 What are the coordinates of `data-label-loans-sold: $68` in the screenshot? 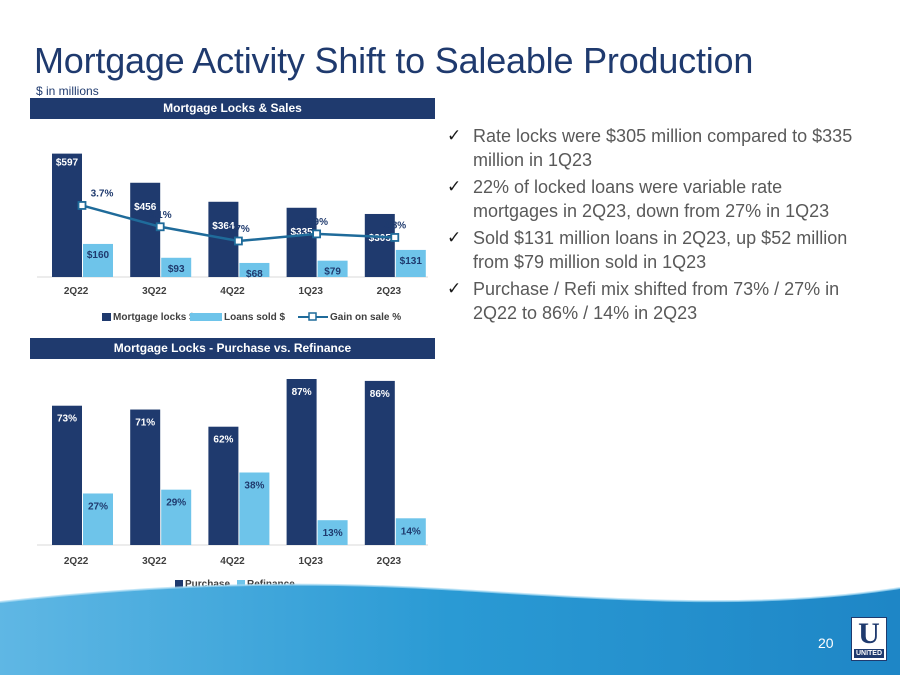 It's located at (254, 274).